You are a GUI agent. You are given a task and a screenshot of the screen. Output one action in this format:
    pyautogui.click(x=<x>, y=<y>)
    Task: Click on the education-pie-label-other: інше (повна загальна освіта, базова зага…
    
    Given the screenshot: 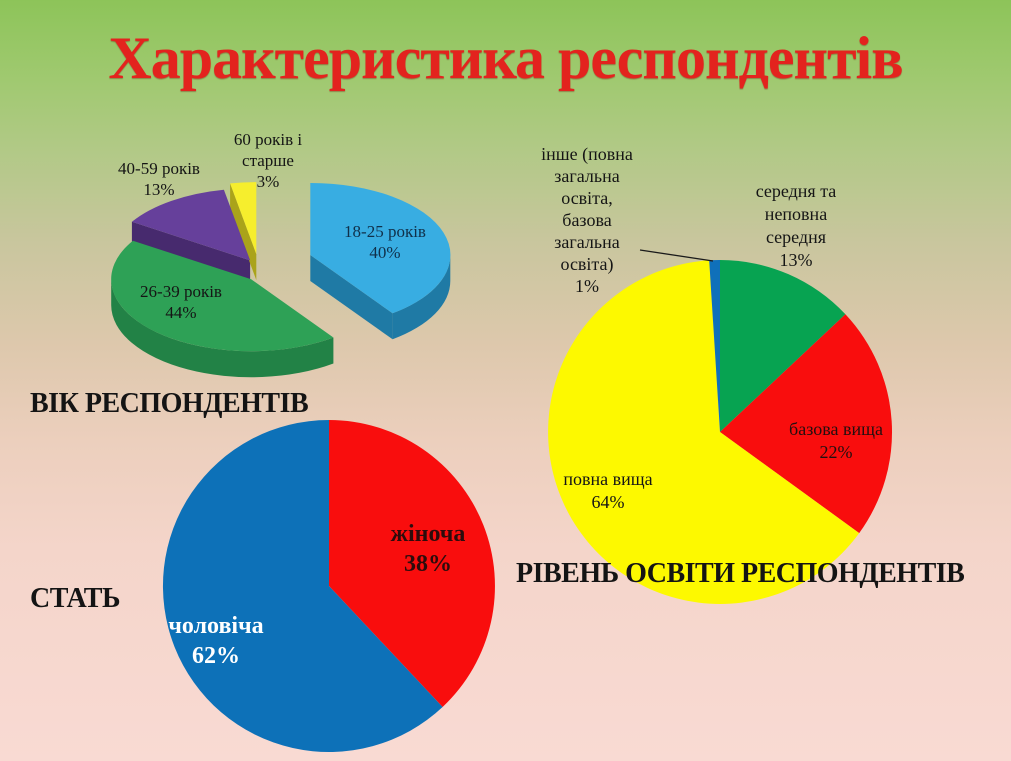 What is the action you would take?
    pyautogui.click(x=587, y=220)
    